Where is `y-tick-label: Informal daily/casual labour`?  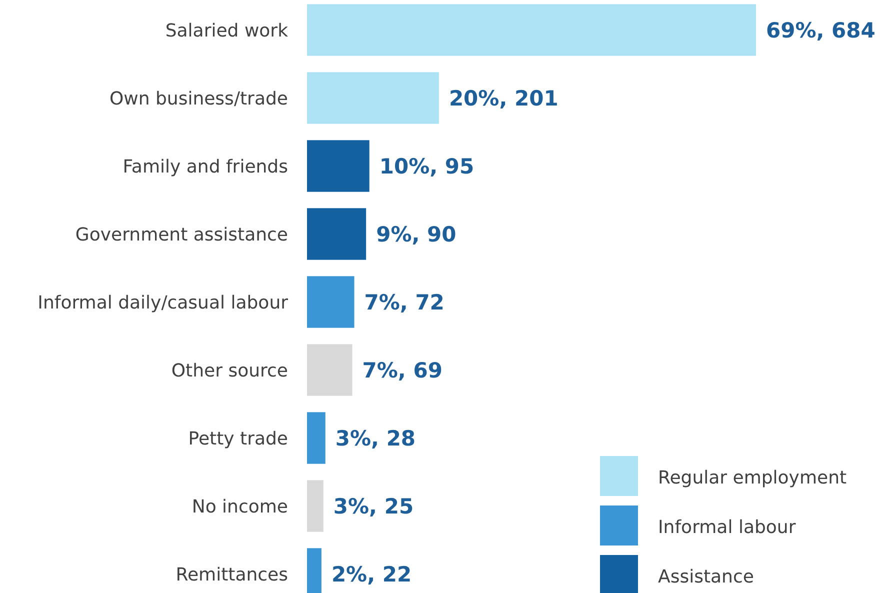
y-tick-label: Informal daily/casual labour is located at coordinates (163, 303).